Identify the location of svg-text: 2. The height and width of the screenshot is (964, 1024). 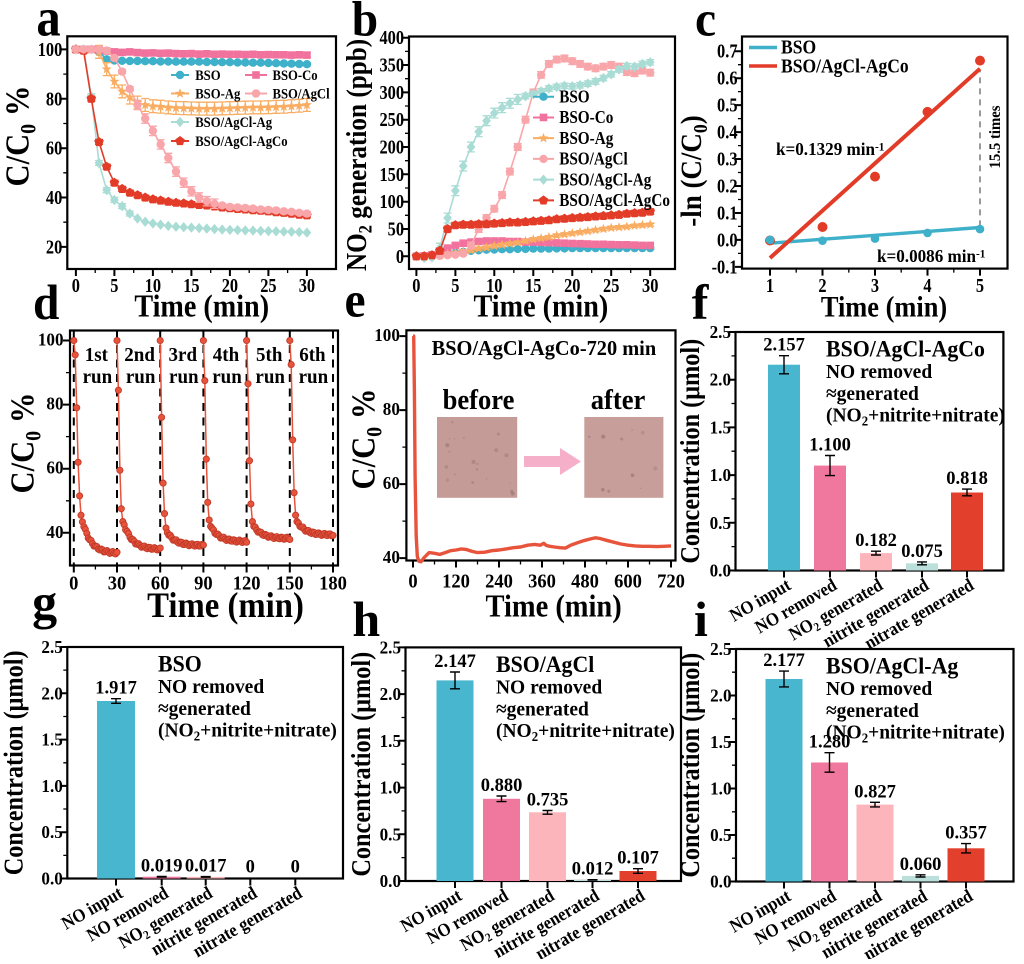
(822, 286).